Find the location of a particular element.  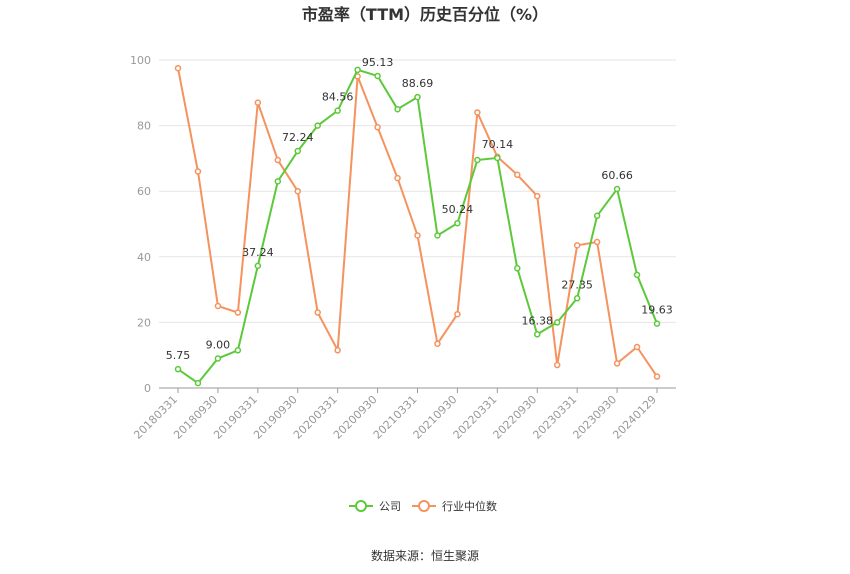

data-label: 9.00 is located at coordinates (218, 344).